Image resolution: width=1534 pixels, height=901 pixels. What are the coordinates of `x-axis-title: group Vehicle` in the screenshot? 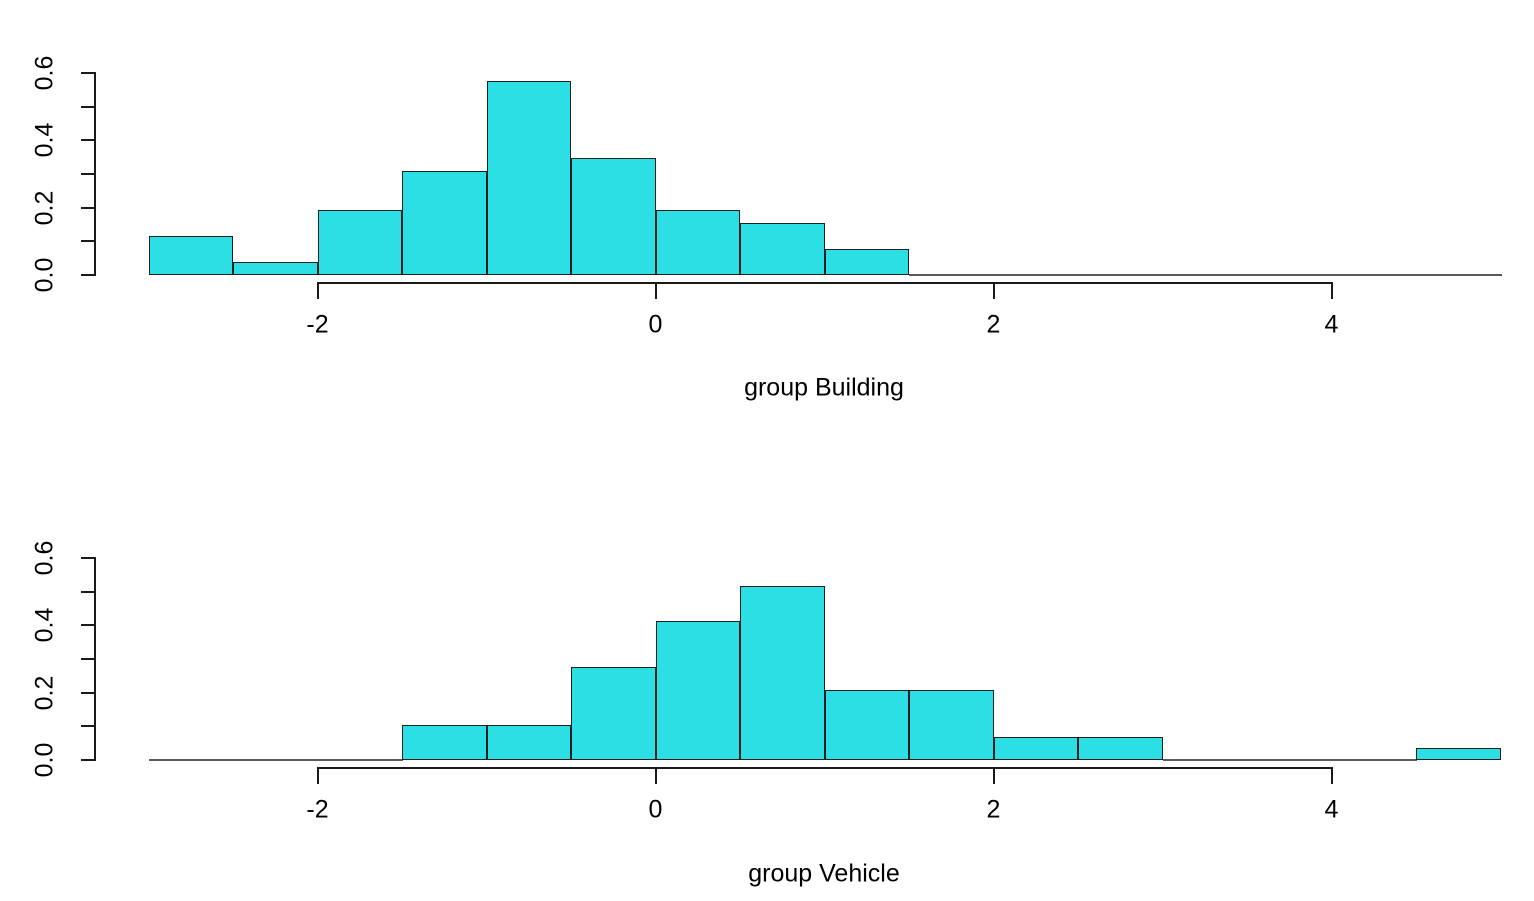 It's located at (824, 873).